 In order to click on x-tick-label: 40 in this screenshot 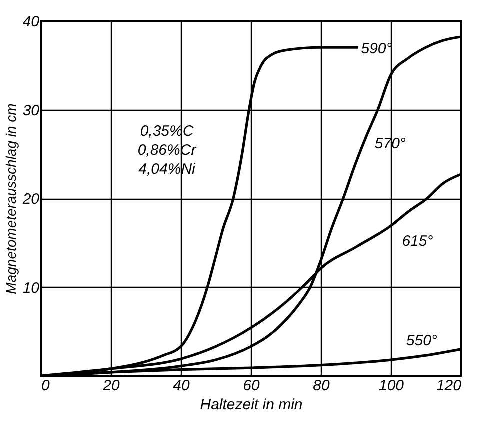, I will do `click(181, 386)`.